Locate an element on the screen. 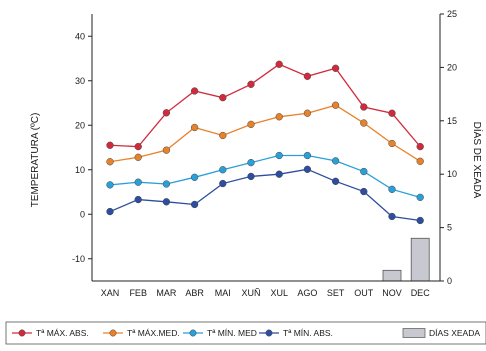  legend-label: Tª MÍN. MED is located at coordinates (232, 333).